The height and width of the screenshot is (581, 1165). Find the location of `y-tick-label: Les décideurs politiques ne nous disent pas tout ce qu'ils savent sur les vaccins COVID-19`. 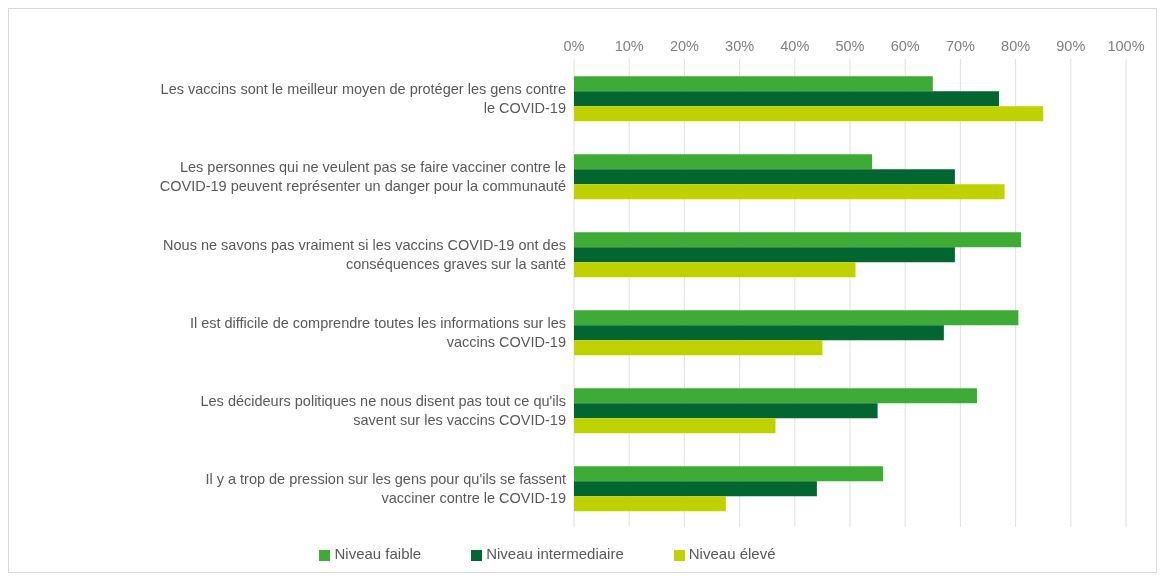

y-tick-label: Les décideurs politiques ne nous disent pas tout ce qu'ils savent sur les vaccins COVID-19 is located at coordinates (383, 410).